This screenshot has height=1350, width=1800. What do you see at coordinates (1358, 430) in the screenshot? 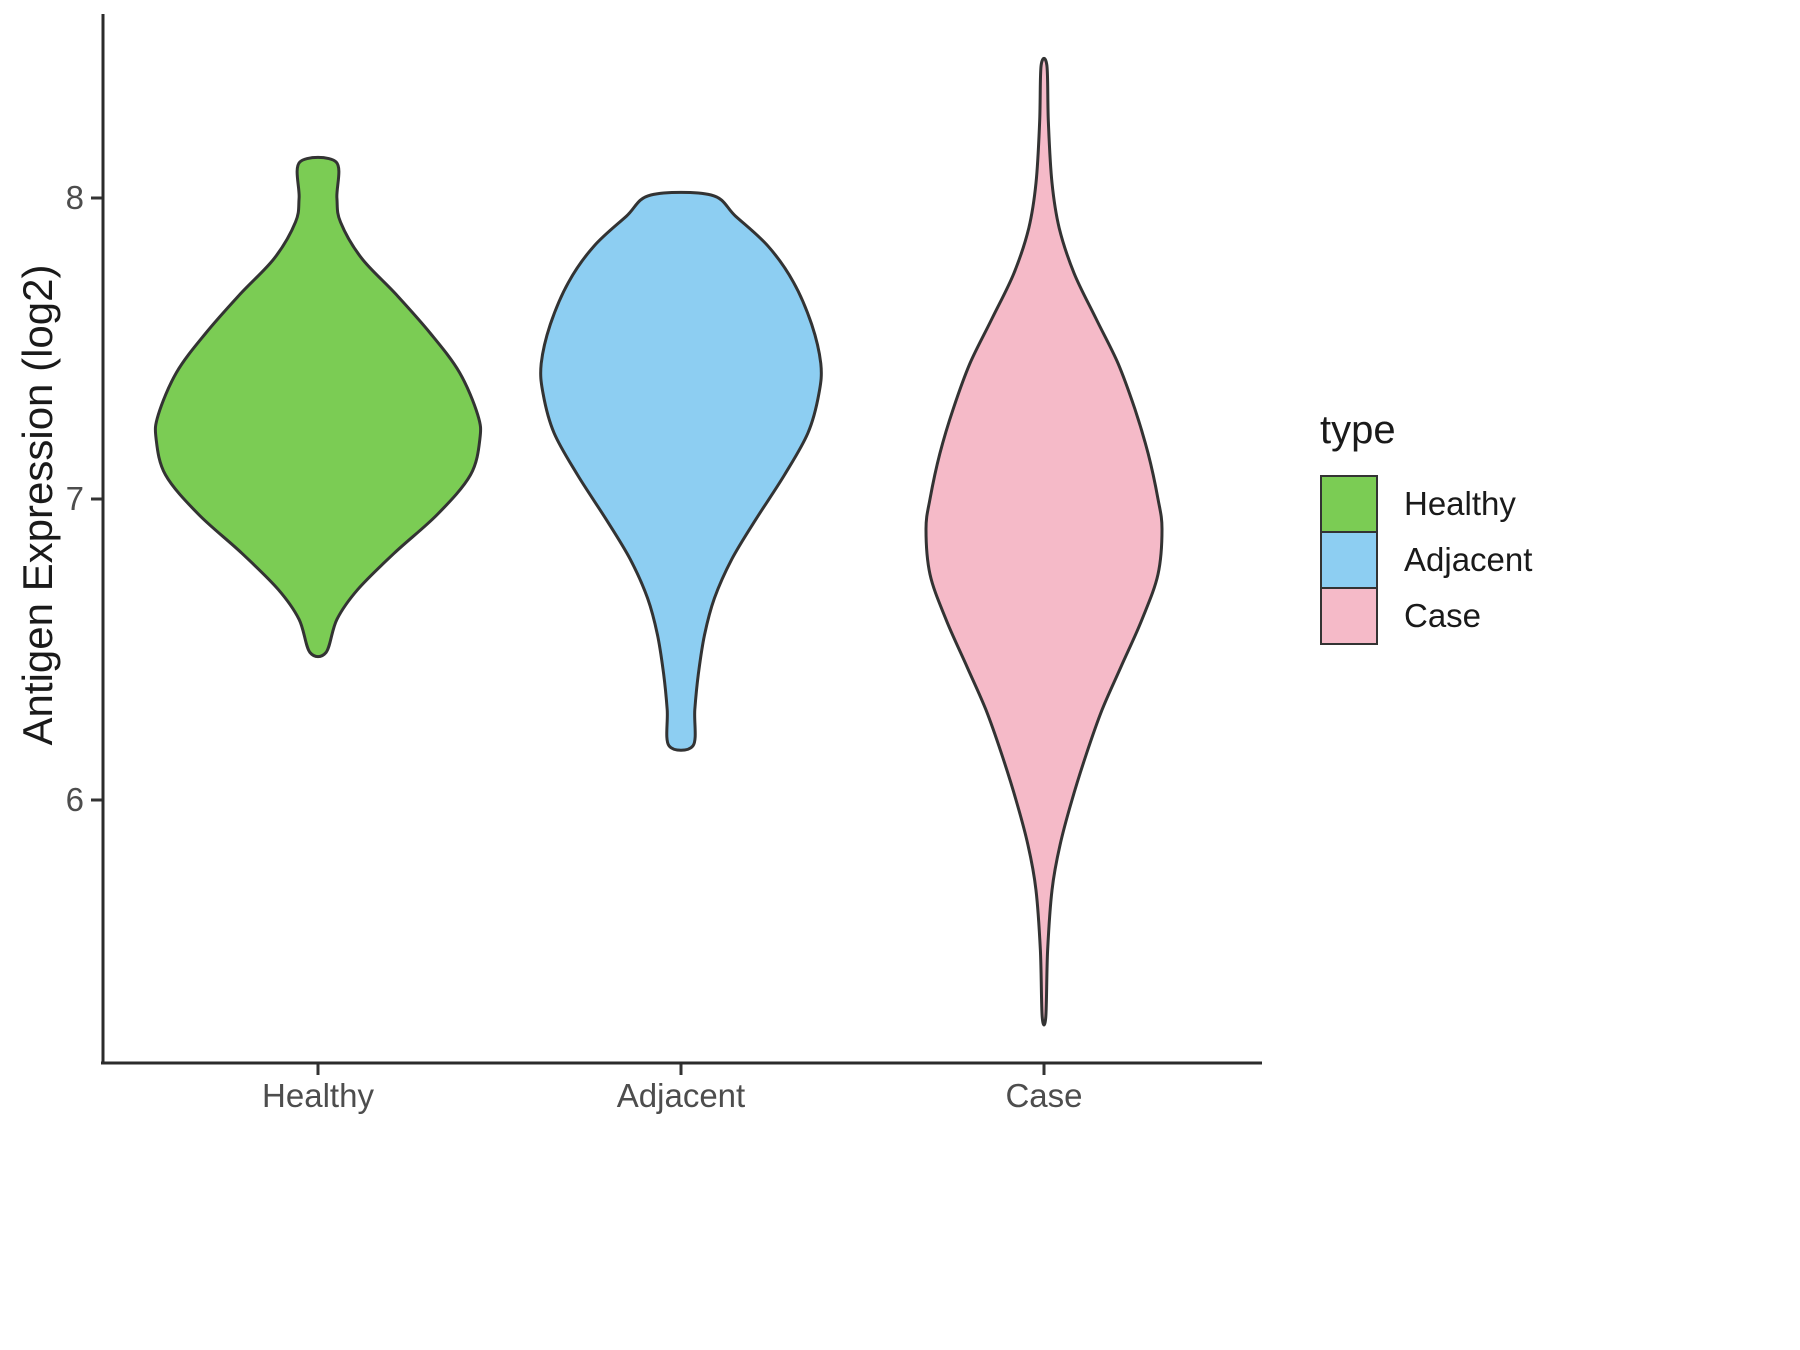
I see `legend-title: type` at bounding box center [1358, 430].